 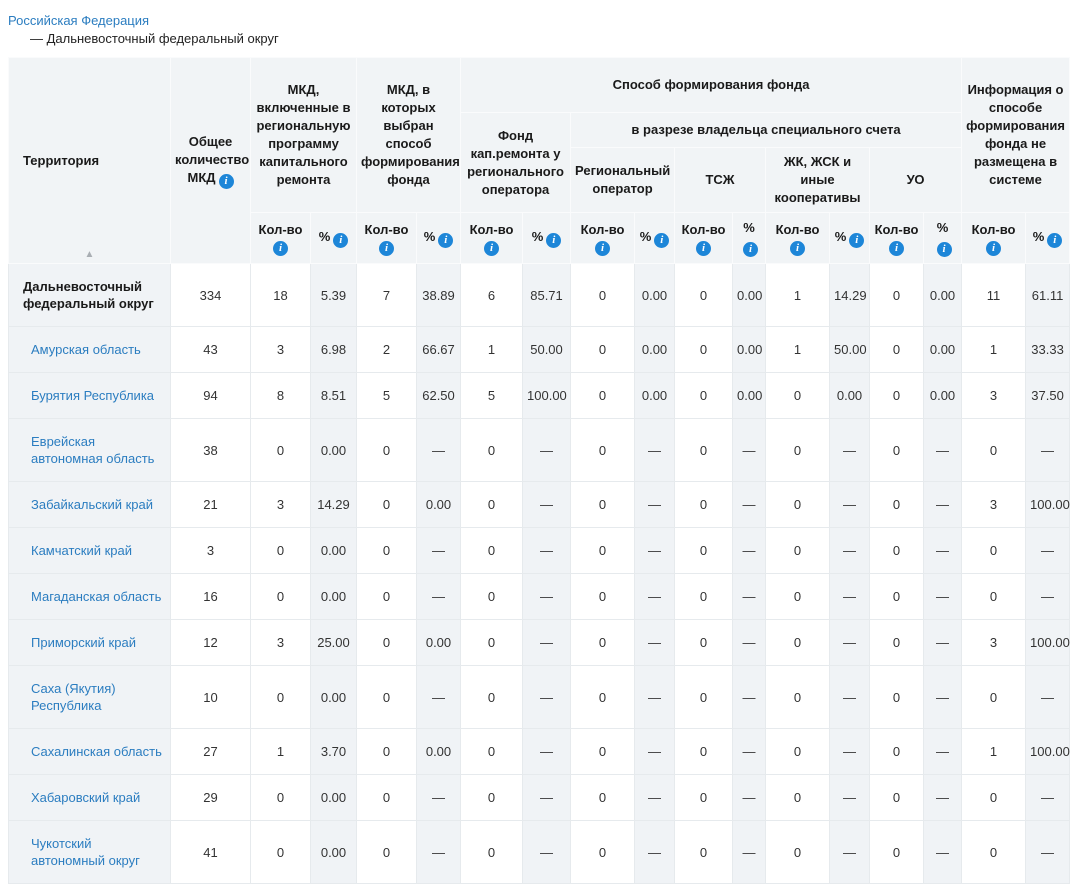 What do you see at coordinates (1048, 295) in the screenshot?
I see `value-cell: 61.11` at bounding box center [1048, 295].